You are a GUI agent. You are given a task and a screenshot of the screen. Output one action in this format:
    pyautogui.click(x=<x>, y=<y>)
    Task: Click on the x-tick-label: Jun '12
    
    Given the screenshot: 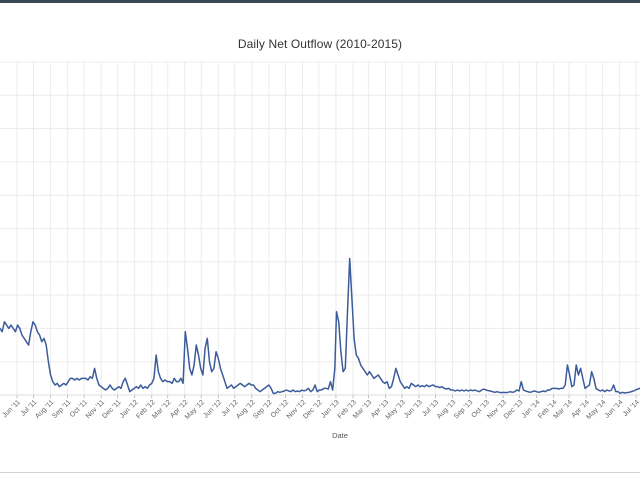 What is the action you would take?
    pyautogui.click(x=212, y=409)
    